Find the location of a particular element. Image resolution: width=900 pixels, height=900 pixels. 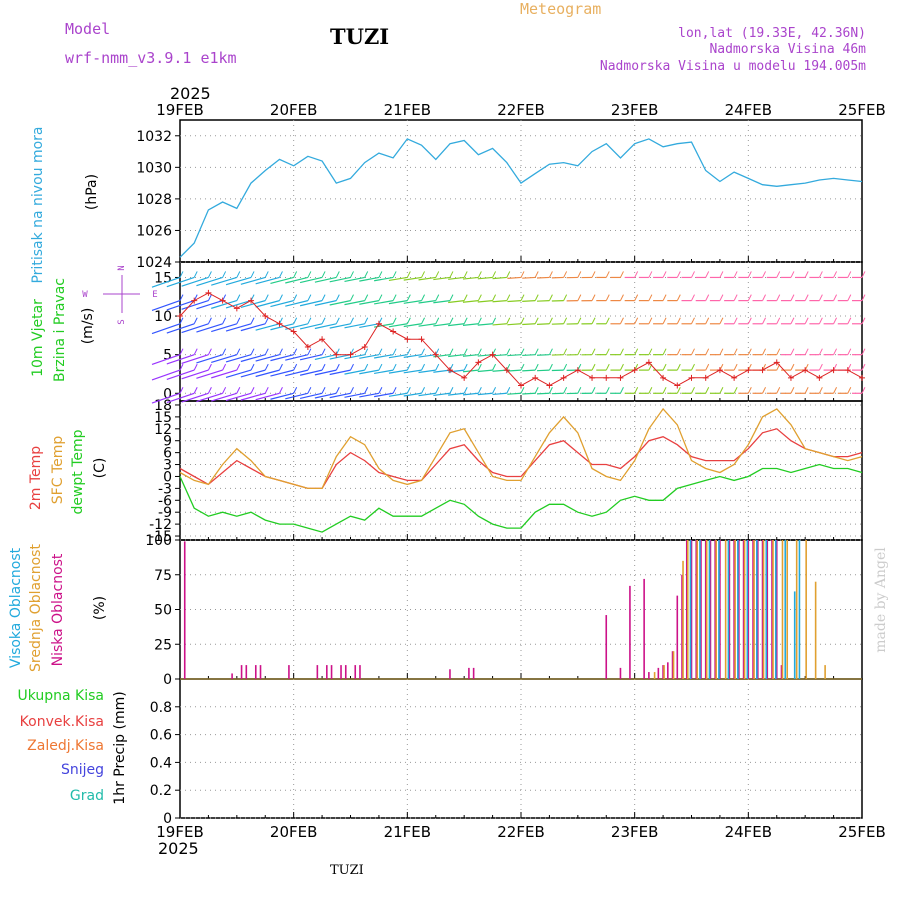

temperature-ytick-label: -9 is located at coordinates (165, 513).